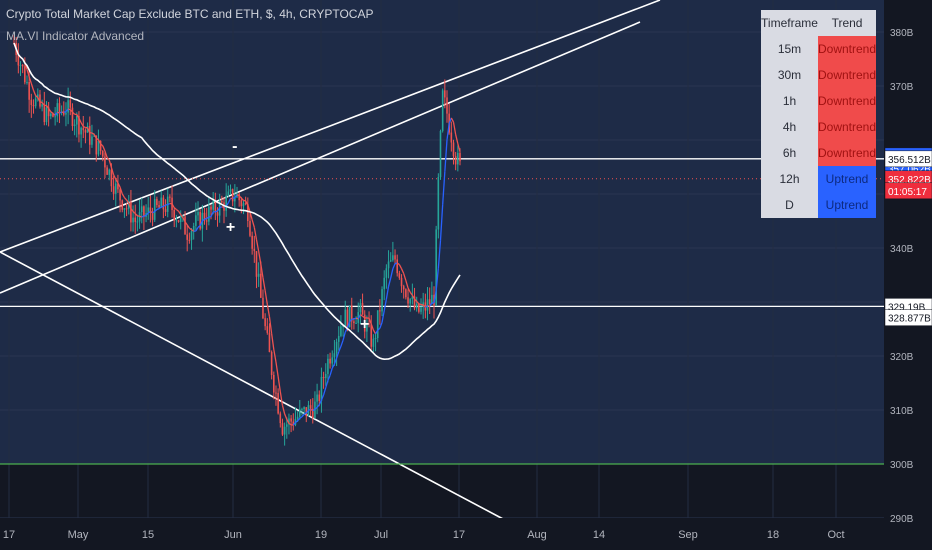 The image size is (932, 550). What do you see at coordinates (78, 535) in the screenshot?
I see `x-tick-label: May` at bounding box center [78, 535].